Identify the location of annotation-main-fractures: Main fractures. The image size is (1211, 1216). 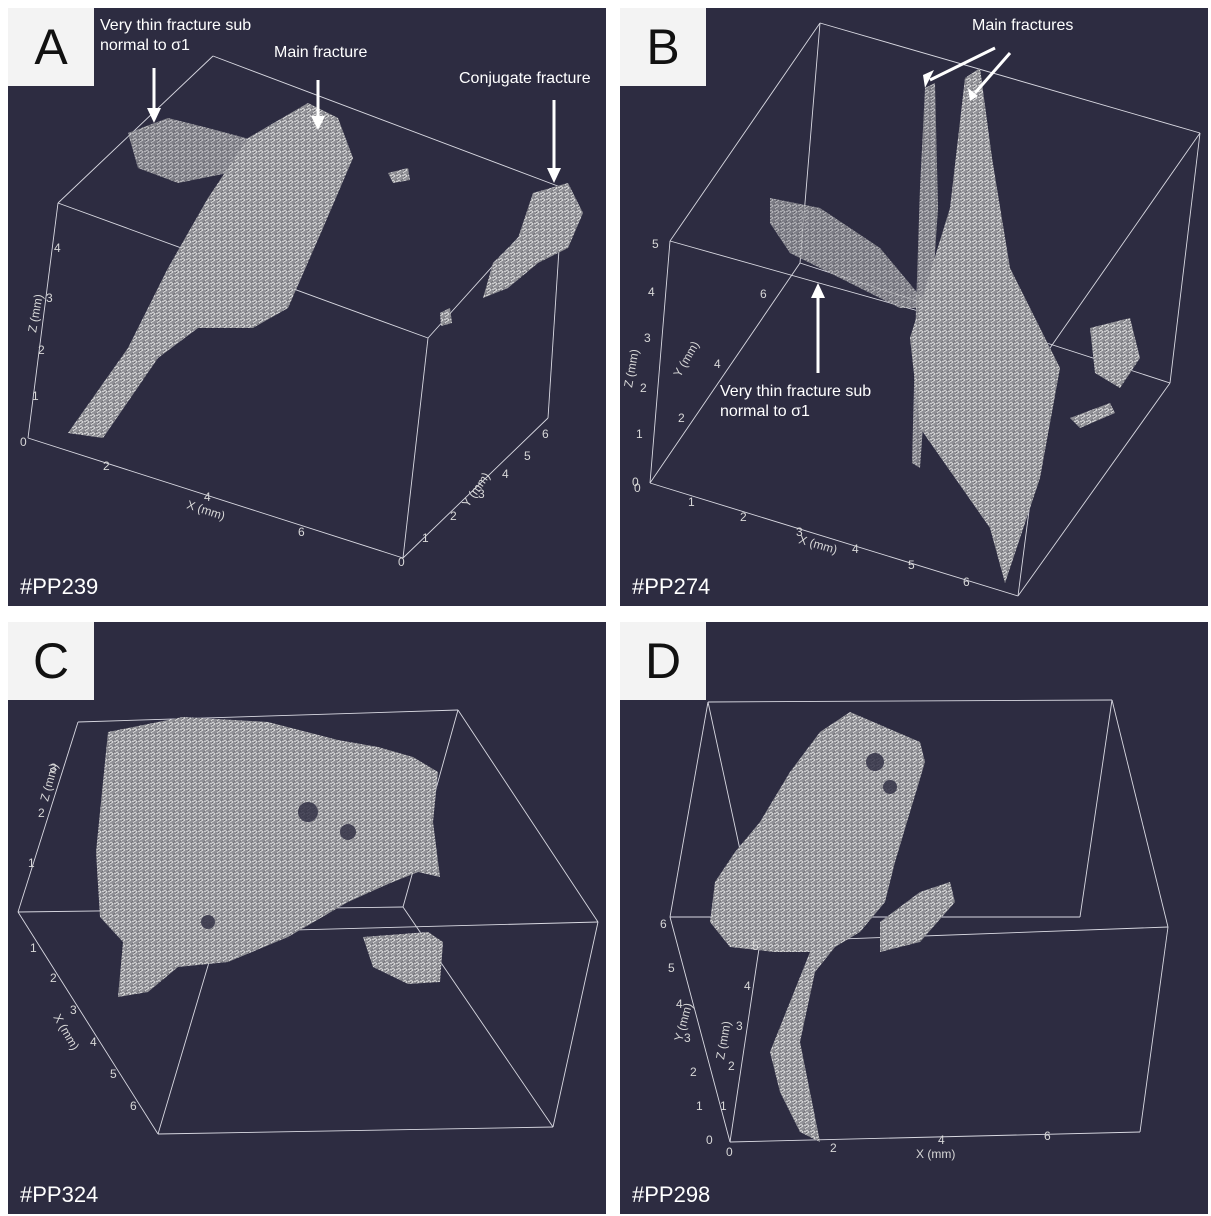
(1023, 25).